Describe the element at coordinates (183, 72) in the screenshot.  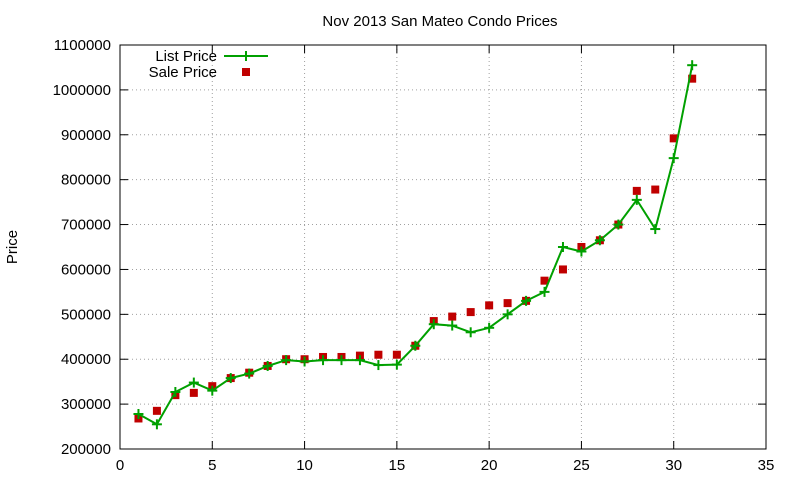
I see `legend-label-sale-price: Sale Price` at that location.